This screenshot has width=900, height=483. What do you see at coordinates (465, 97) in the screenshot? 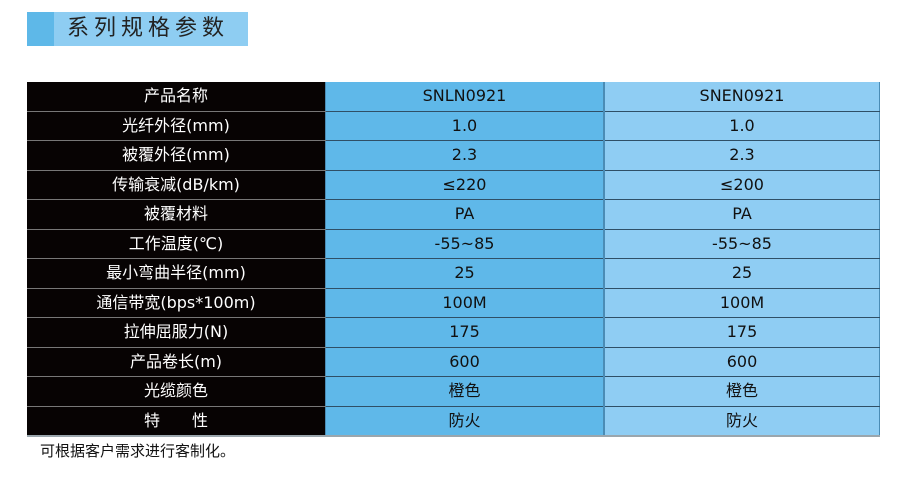
I see `value-snln0921: SNLN0921` at bounding box center [465, 97].